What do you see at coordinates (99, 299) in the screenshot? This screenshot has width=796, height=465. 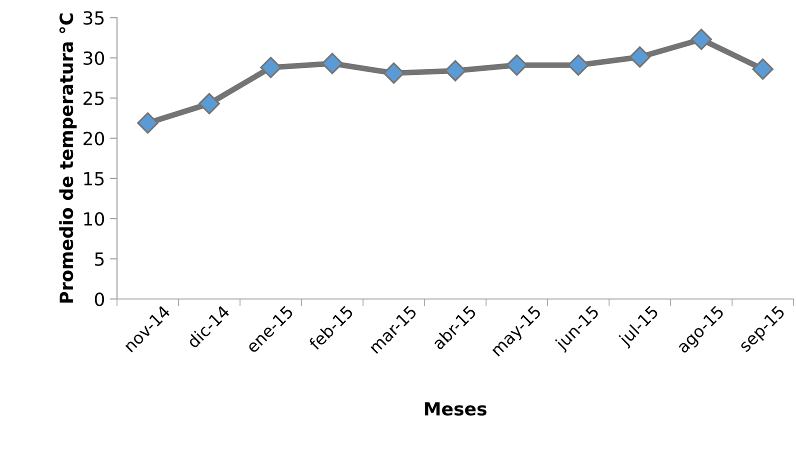 I see `y-tick-label: 0` at bounding box center [99, 299].